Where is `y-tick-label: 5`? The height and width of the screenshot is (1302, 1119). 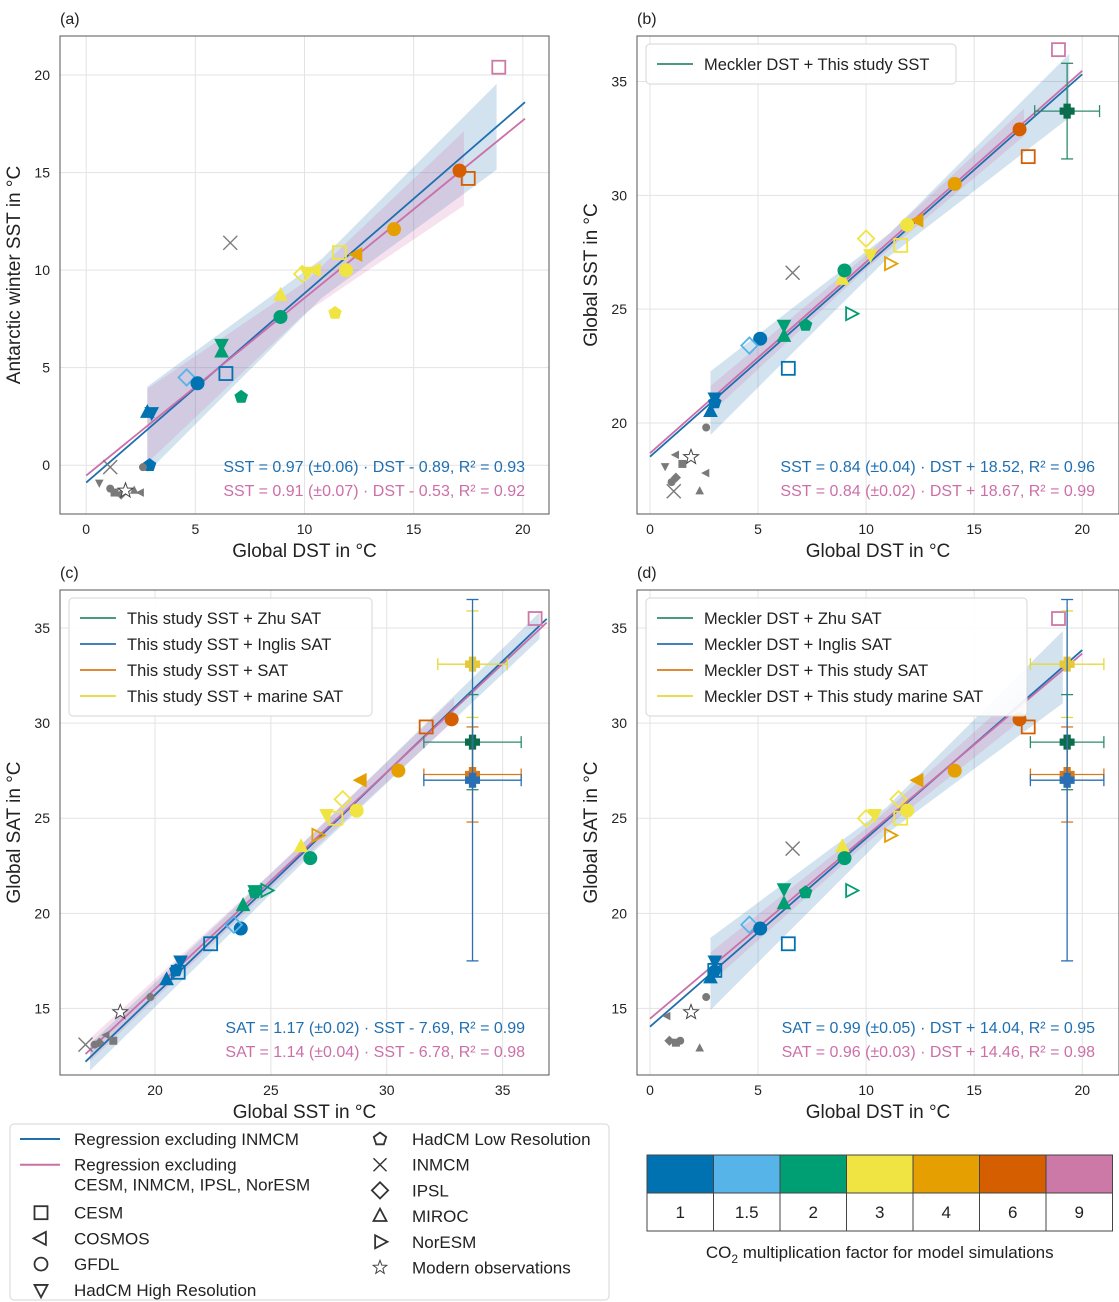 y-tick-label: 5 is located at coordinates (46, 368).